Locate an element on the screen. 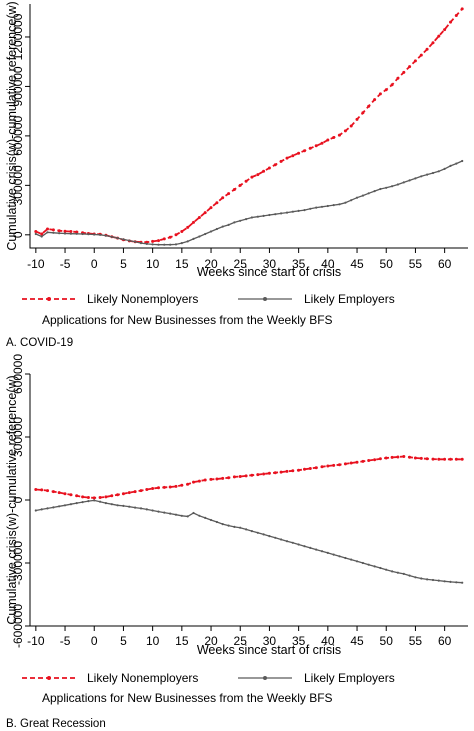  y-tick-label: 300000 is located at coordinates (18, 185).